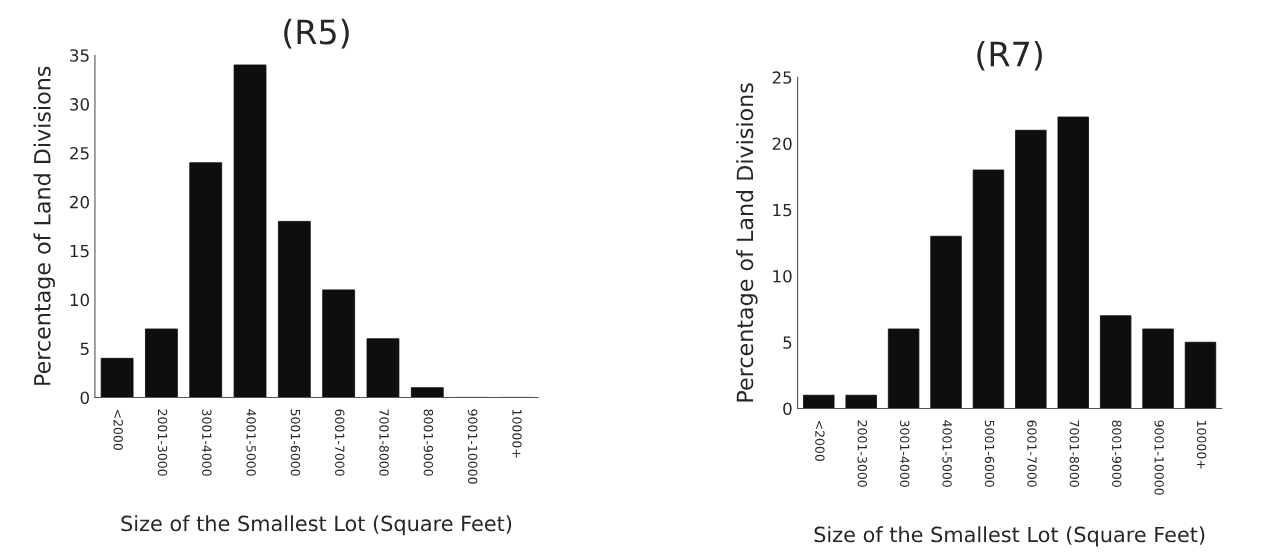  What do you see at coordinates (316, 33) in the screenshot?
I see `chart-title: (R5)` at bounding box center [316, 33].